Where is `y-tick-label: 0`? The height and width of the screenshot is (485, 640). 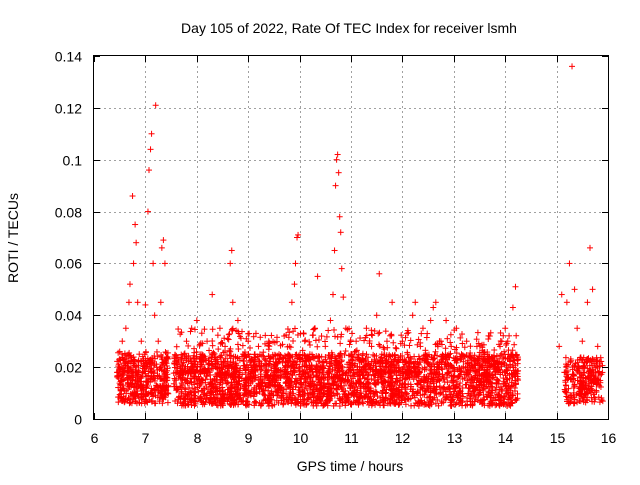
y-tick-label: 0 is located at coordinates (78, 420).